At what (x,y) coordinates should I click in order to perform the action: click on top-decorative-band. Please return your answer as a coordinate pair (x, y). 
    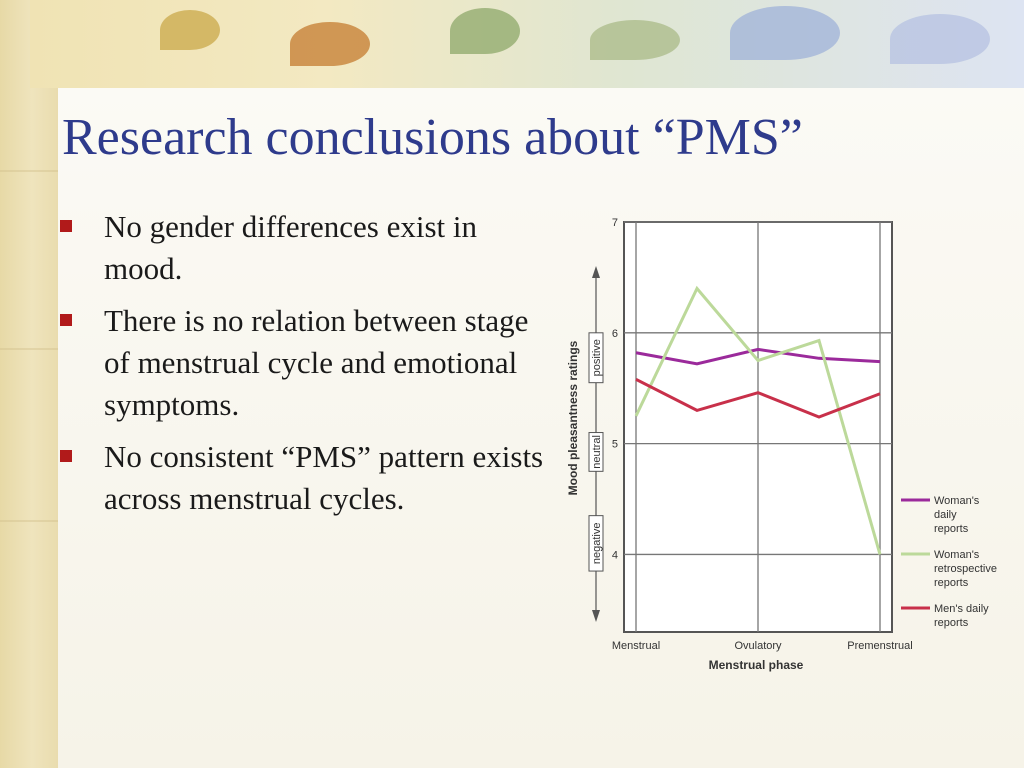
    Looking at the image, I should click on (527, 44).